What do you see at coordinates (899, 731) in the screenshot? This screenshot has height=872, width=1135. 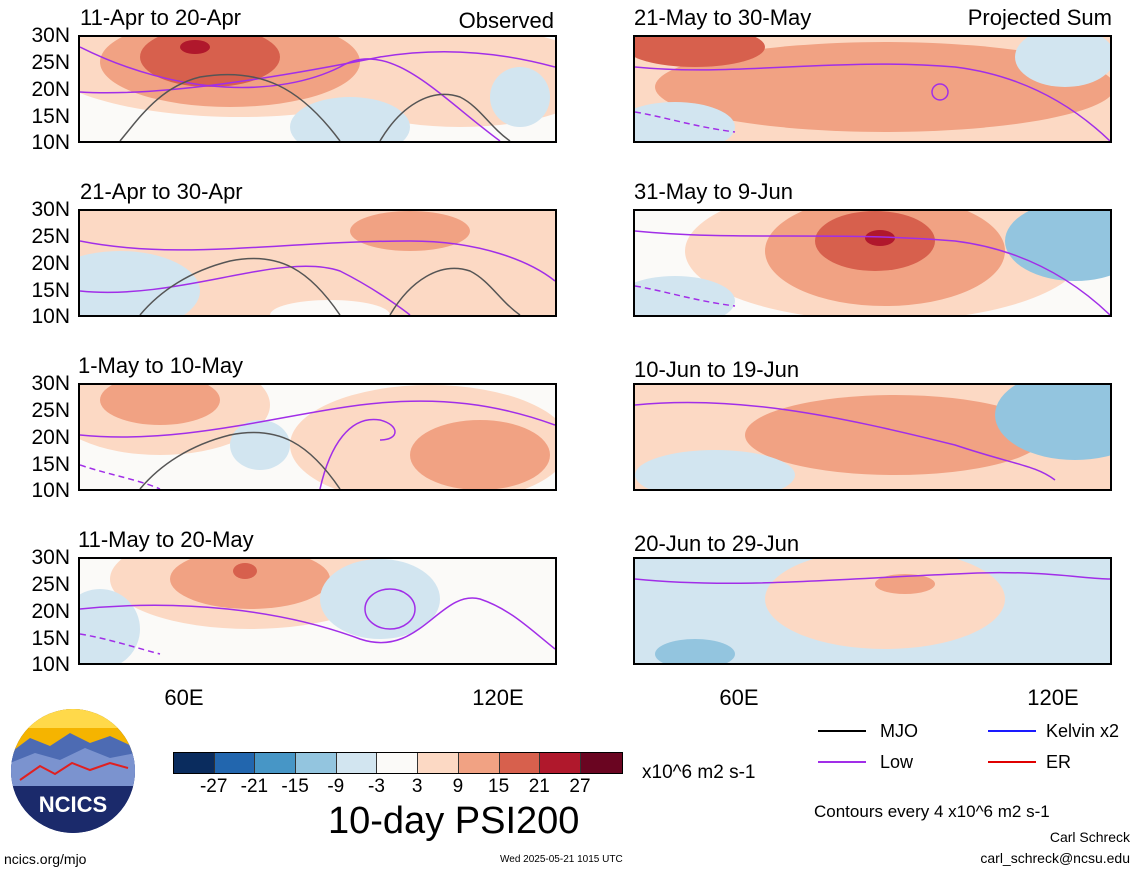 I see `legend-label-mjo: MJO` at bounding box center [899, 731].